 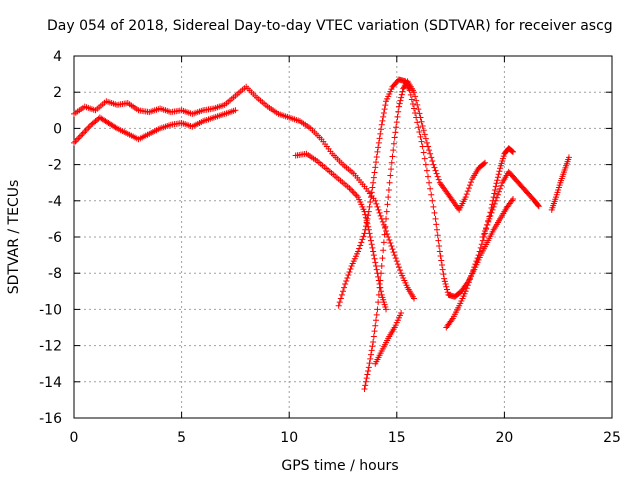 I want to click on y-tick-label: 2, so click(x=57, y=93).